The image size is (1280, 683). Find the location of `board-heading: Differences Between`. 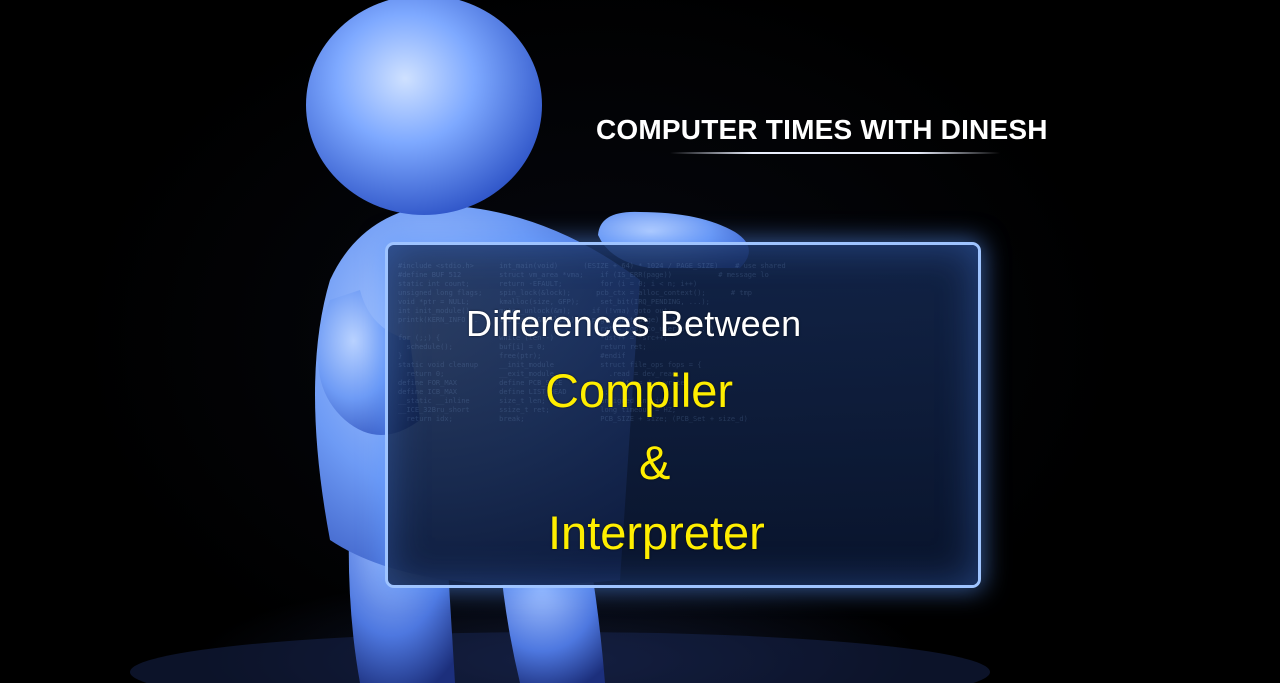

board-heading: Differences Between is located at coordinates (634, 323).